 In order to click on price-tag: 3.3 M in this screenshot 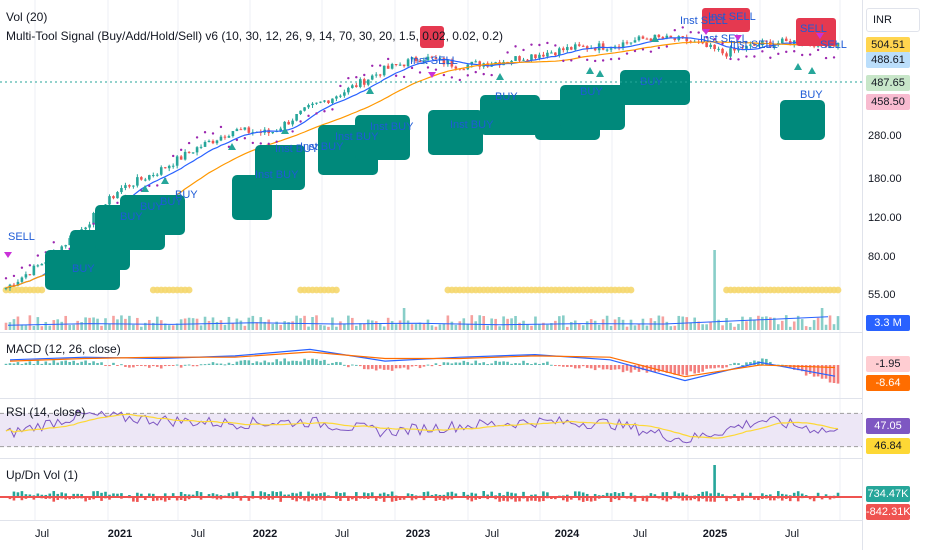, I will do `click(888, 323)`.